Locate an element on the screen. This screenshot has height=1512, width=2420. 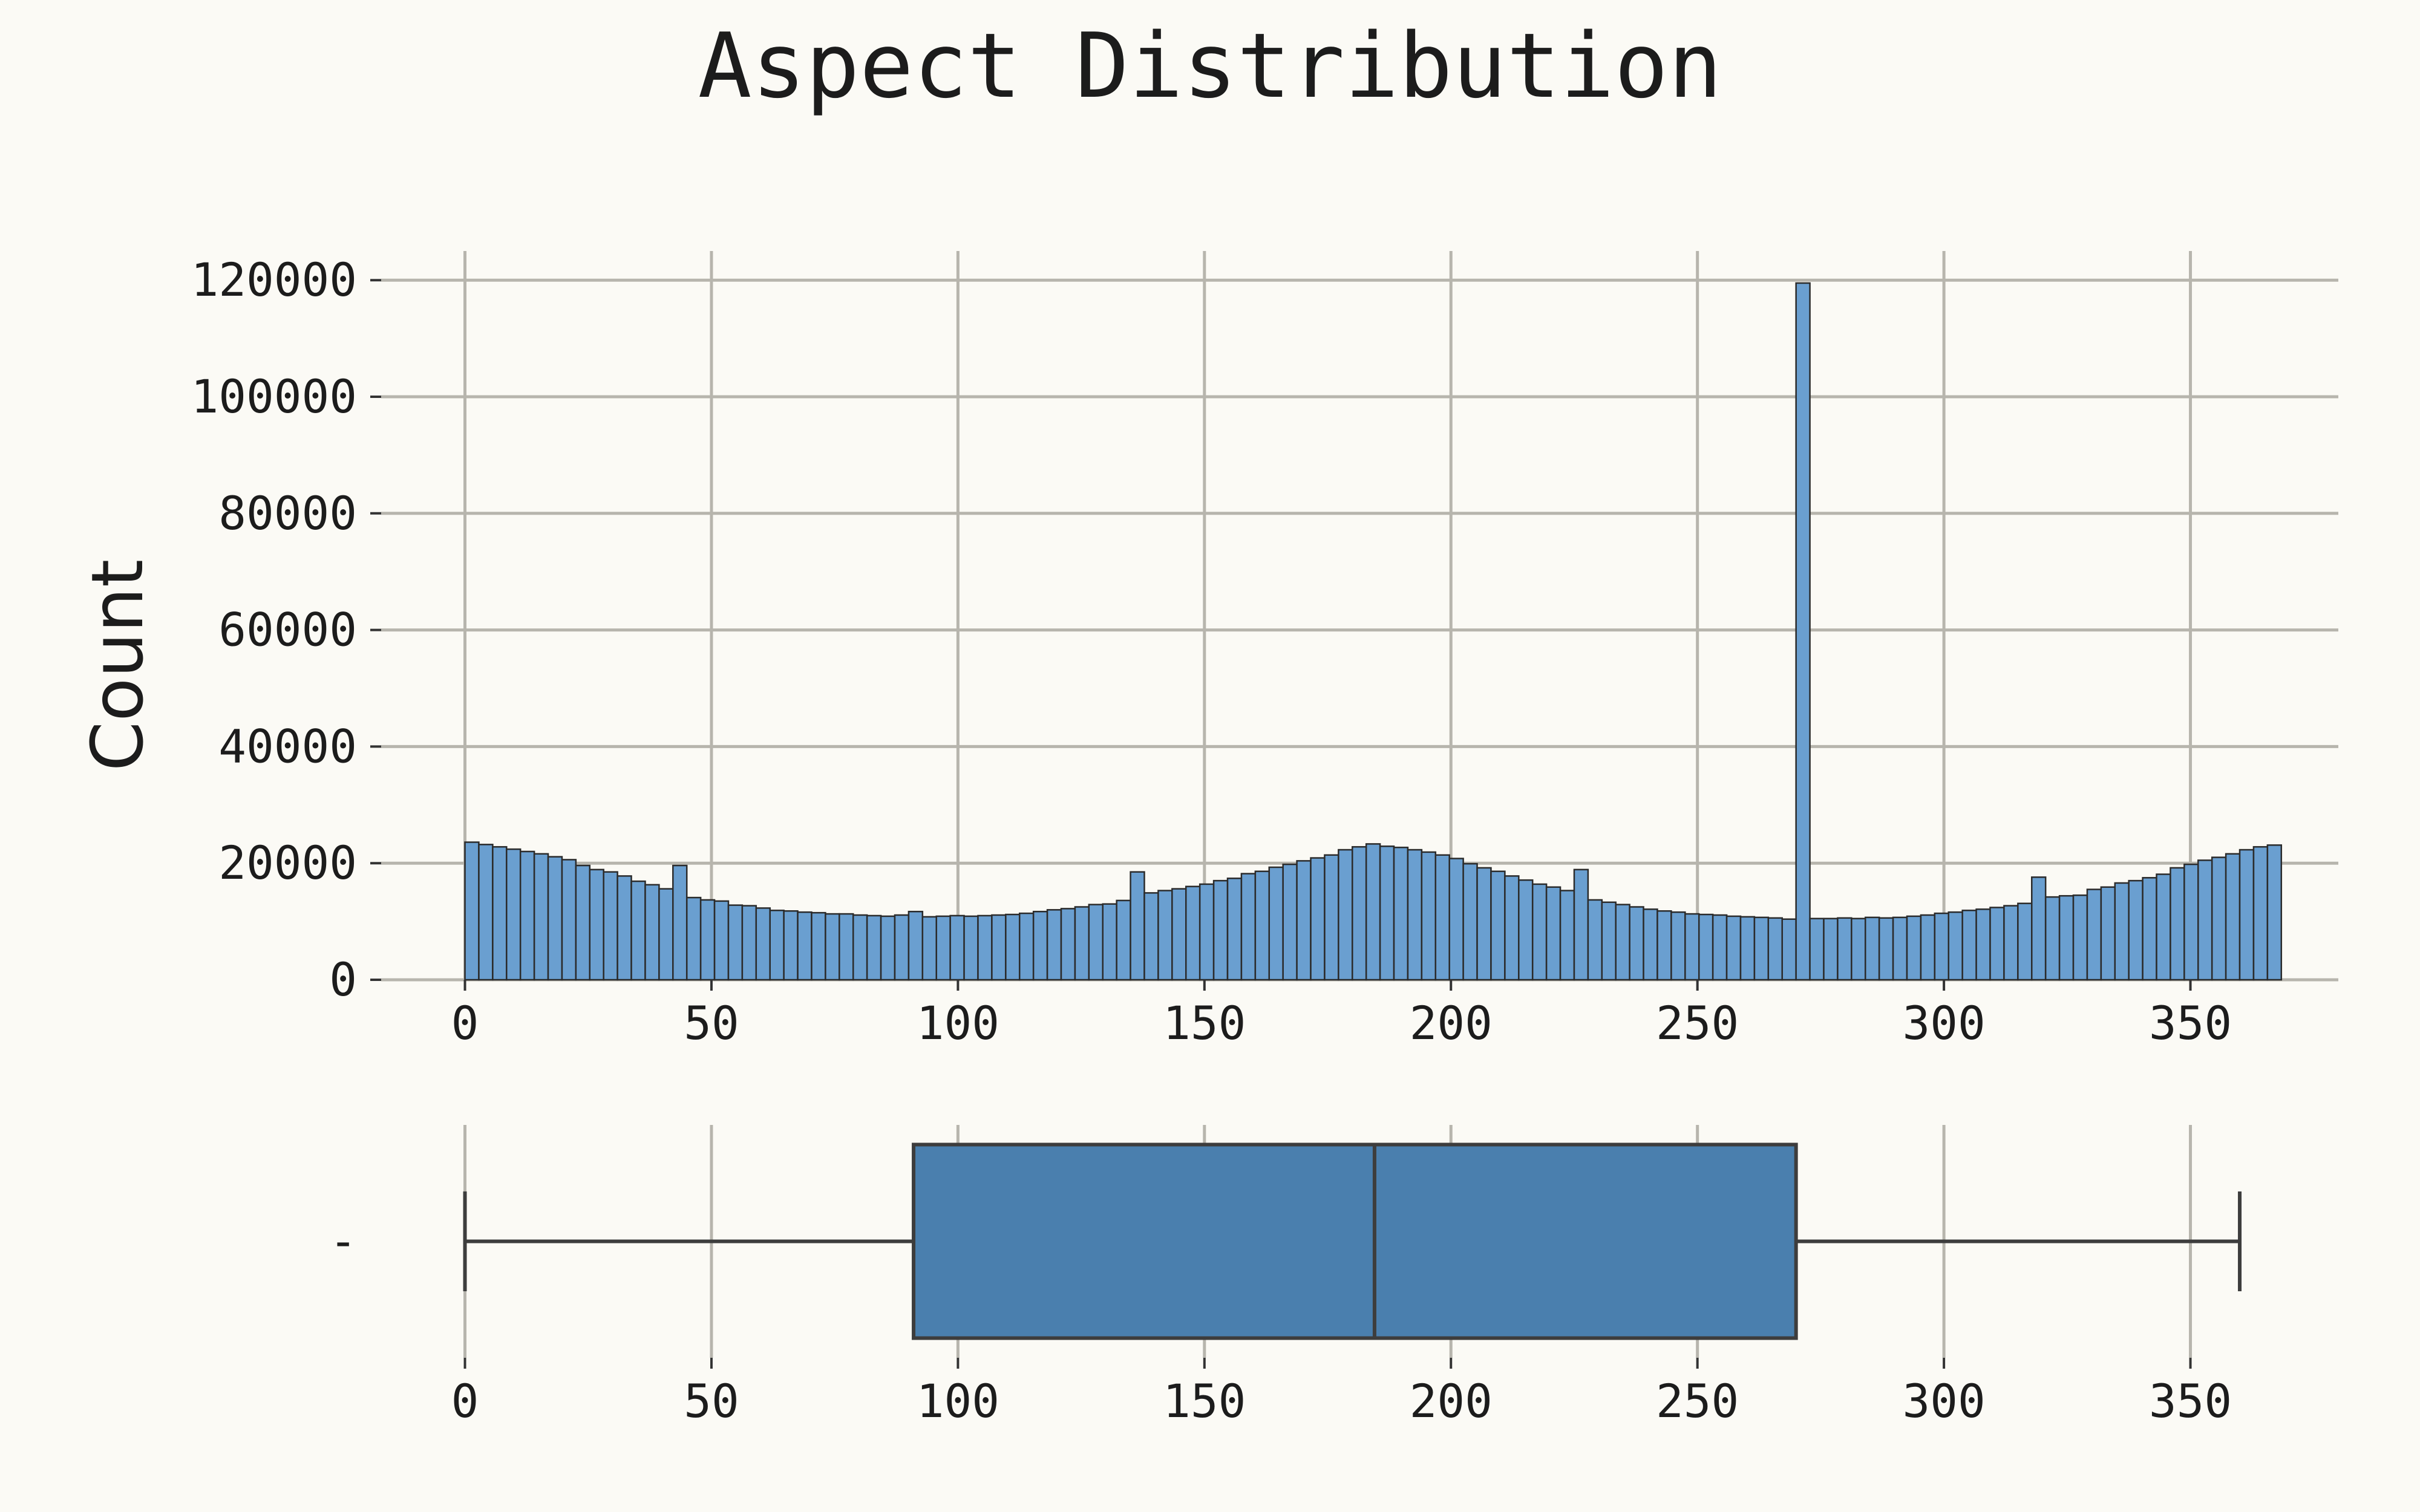
histogram-y-tick-label: 60000 is located at coordinates (287, 630).